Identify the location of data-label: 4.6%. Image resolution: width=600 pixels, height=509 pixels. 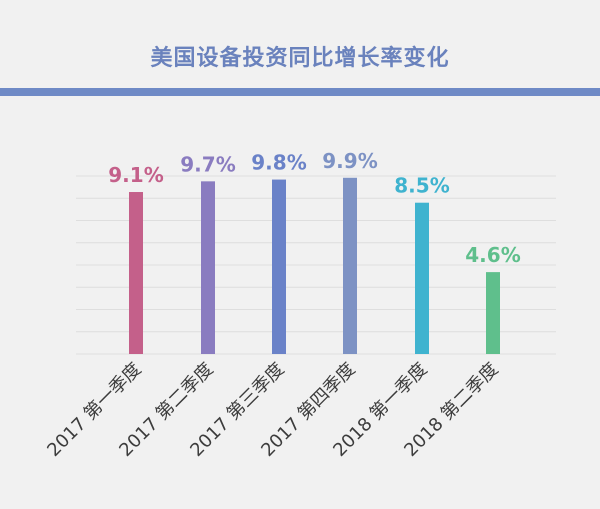
(492, 255).